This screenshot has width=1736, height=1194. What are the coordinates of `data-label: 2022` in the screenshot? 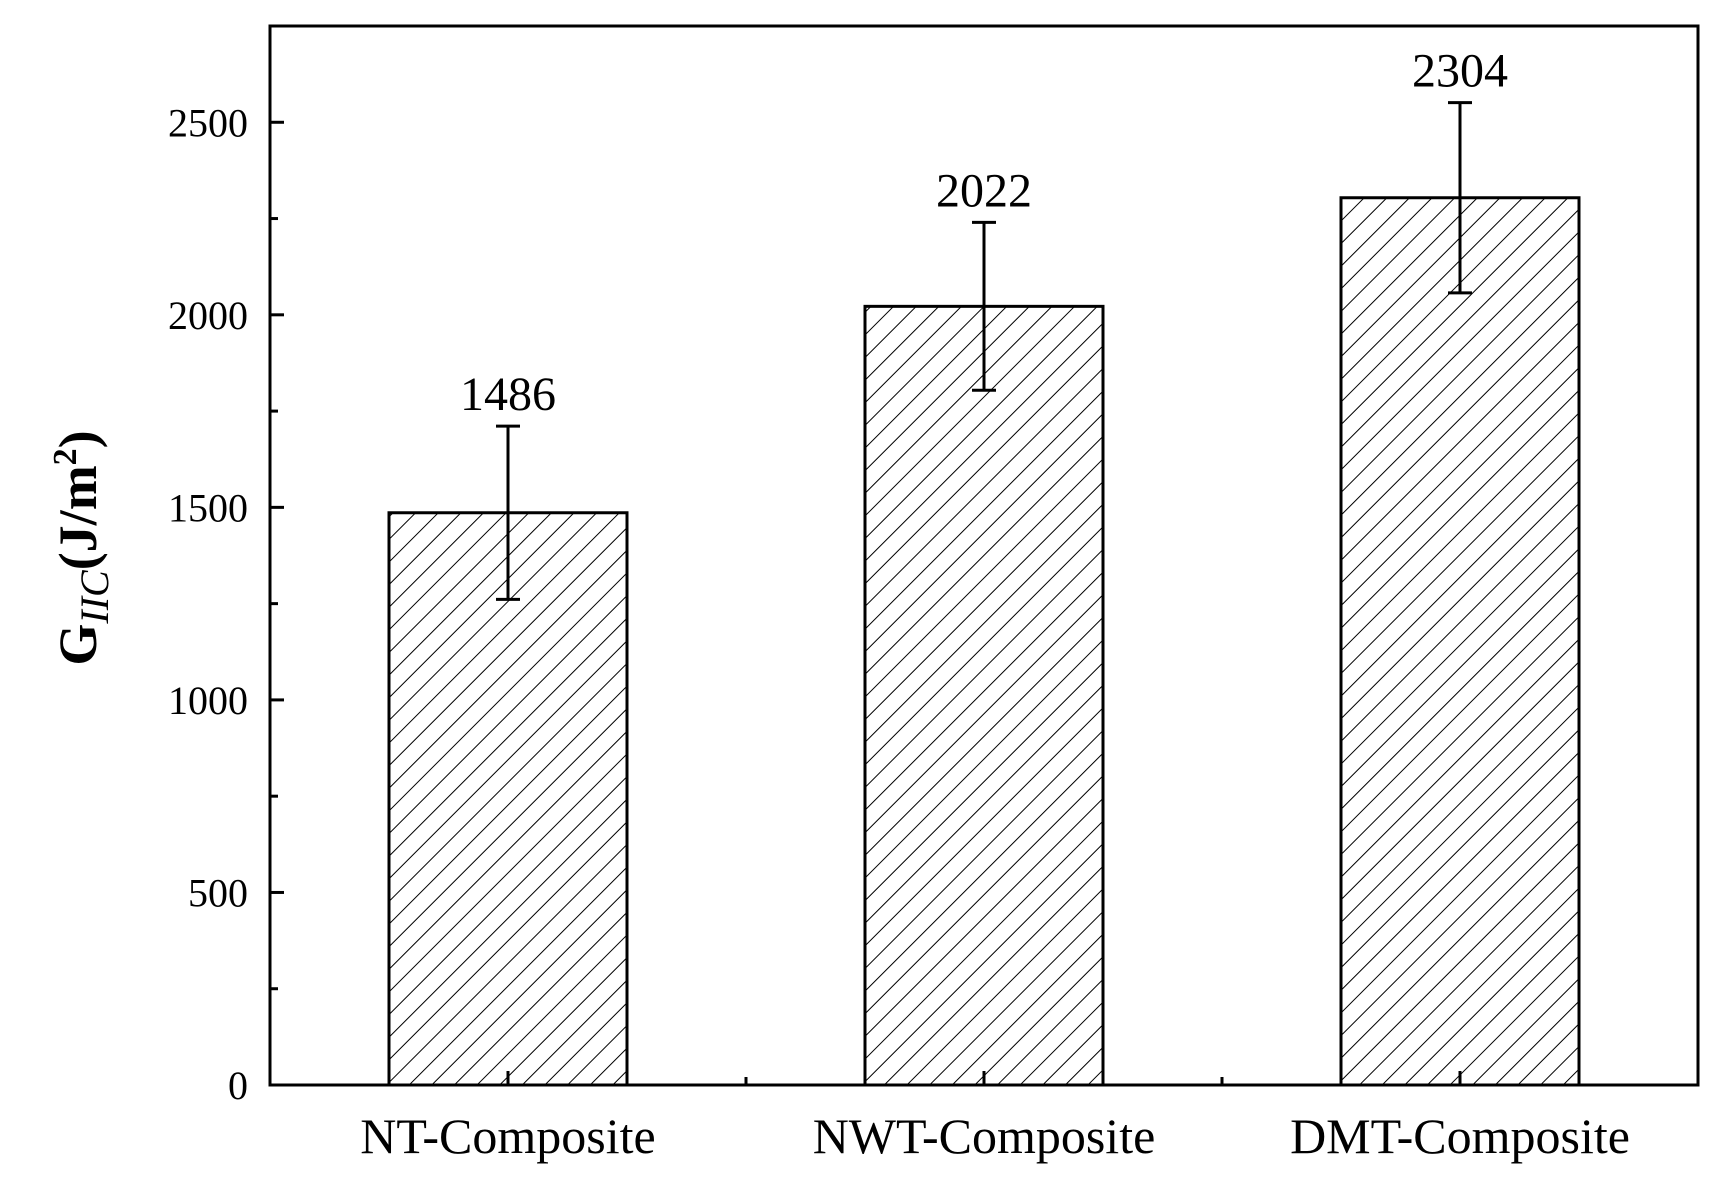 It's located at (984, 190).